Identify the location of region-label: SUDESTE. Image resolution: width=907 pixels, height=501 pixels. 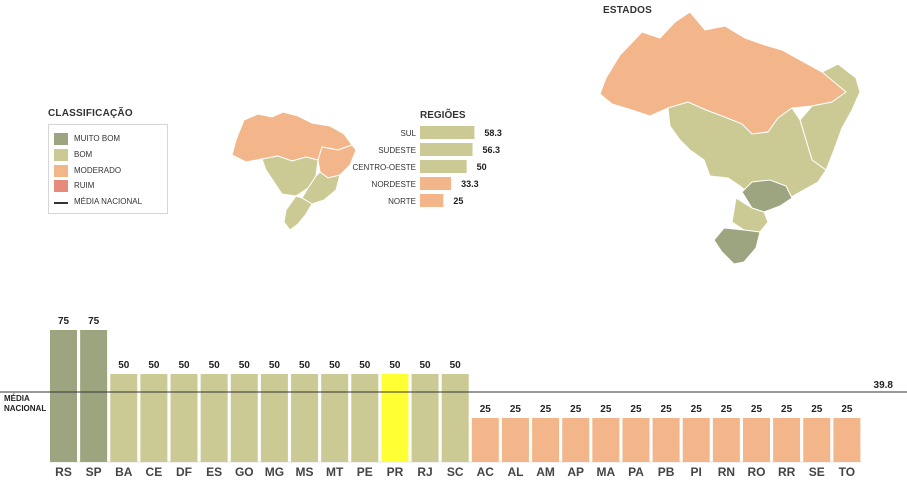
(397, 150).